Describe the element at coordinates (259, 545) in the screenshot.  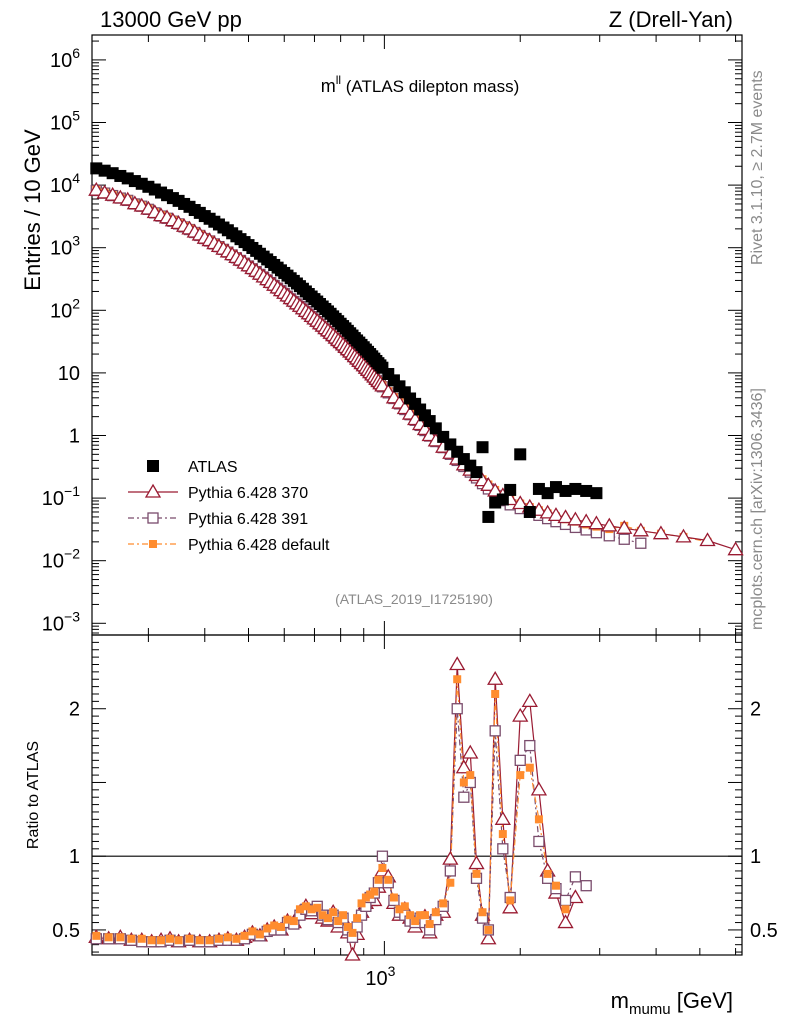
I see `legend-label: Pythia 6.428 default` at that location.